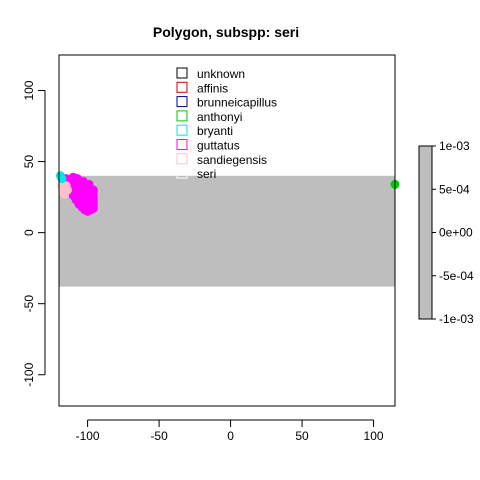  What do you see at coordinates (218, 146) in the screenshot?
I see `legend-label-guttatus: guttatus` at bounding box center [218, 146].